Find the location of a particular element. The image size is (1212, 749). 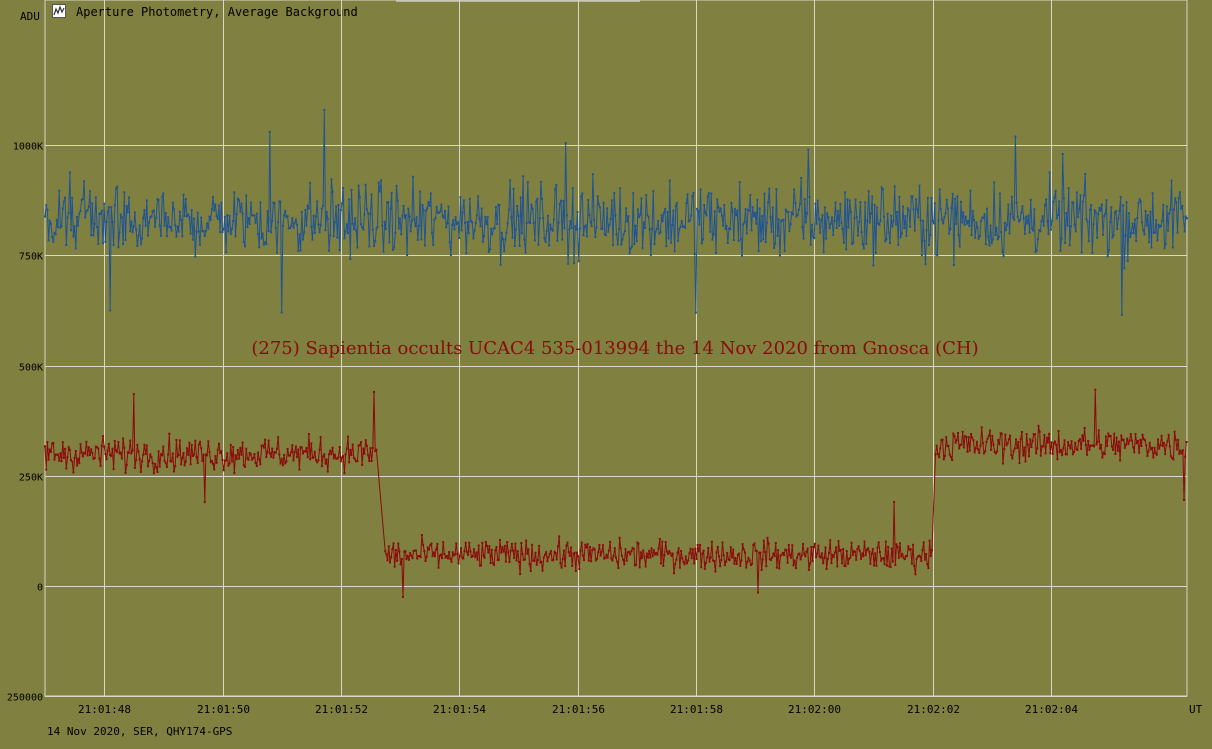

chart-app-icon is located at coordinates (59, 11).